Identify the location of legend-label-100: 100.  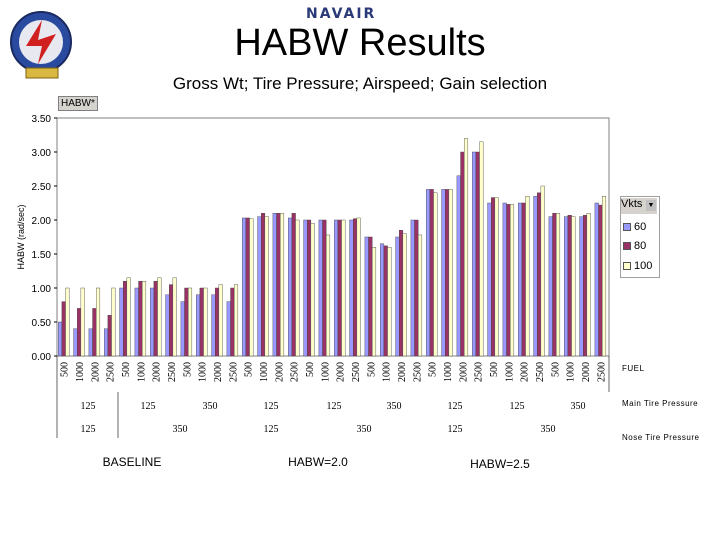
(643, 266).